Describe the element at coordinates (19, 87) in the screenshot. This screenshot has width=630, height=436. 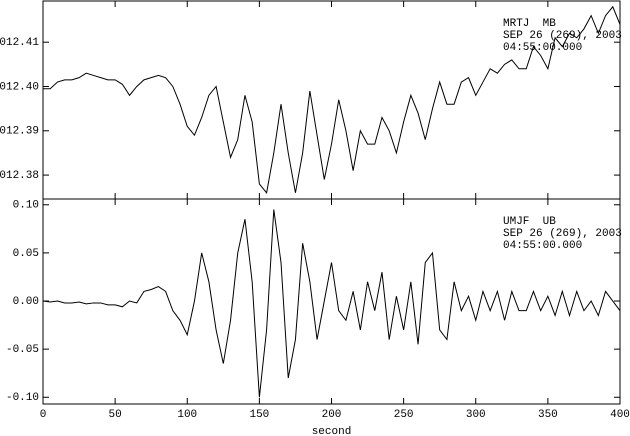
I see `y-tick-label: 1012.40` at that location.